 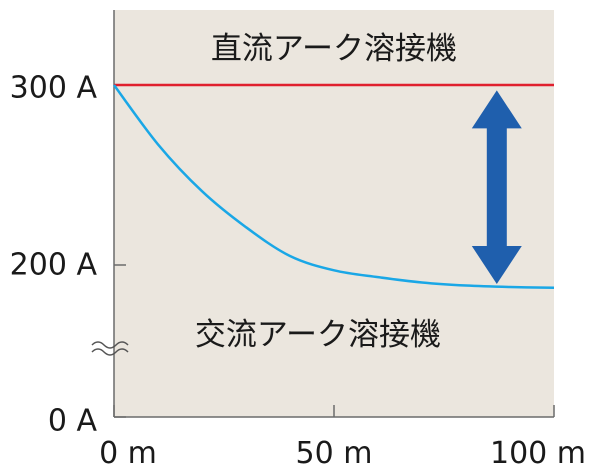 What do you see at coordinates (54, 88) in the screenshot?
I see `y-tick-label-300: 300 A` at bounding box center [54, 88].